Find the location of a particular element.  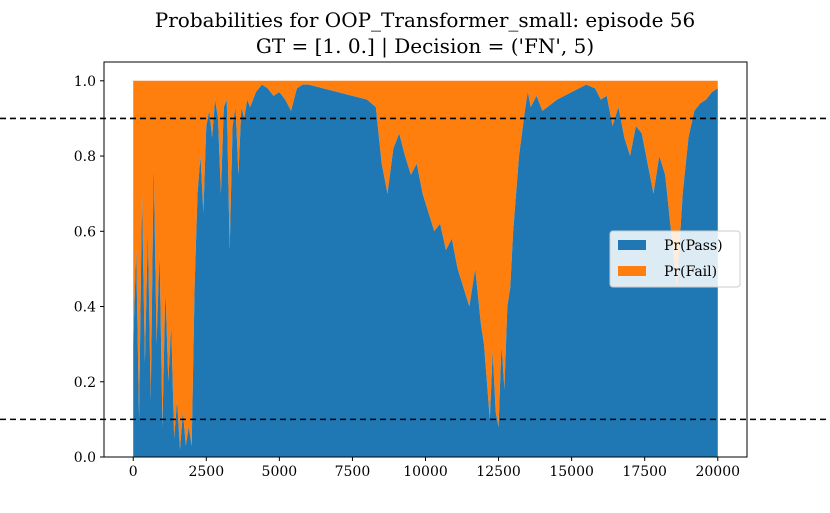

x-tick-label-7: 17500 is located at coordinates (644, 472).